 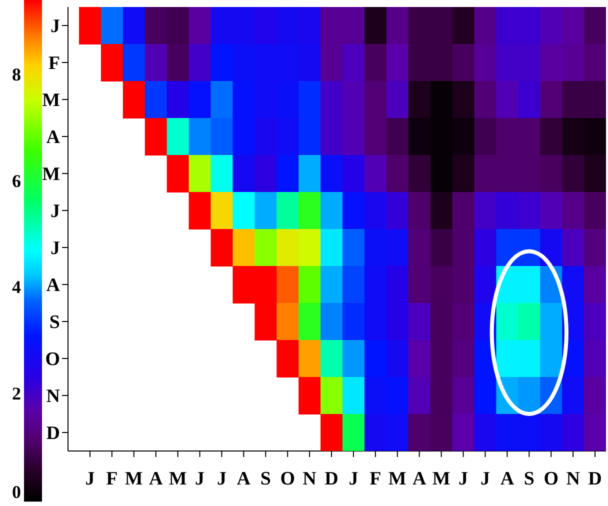 I want to click on color-bar-label: 4, so click(x=16, y=287).